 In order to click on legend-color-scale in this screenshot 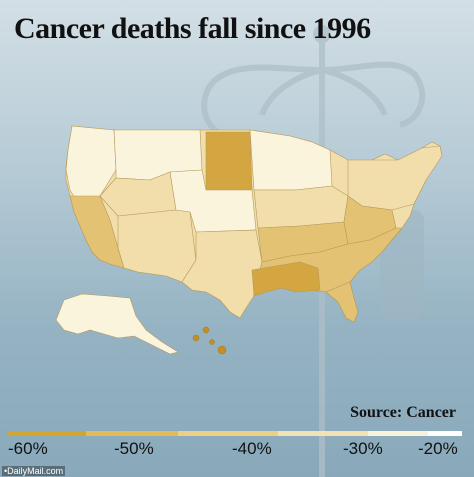, I will do `click(235, 433)`.